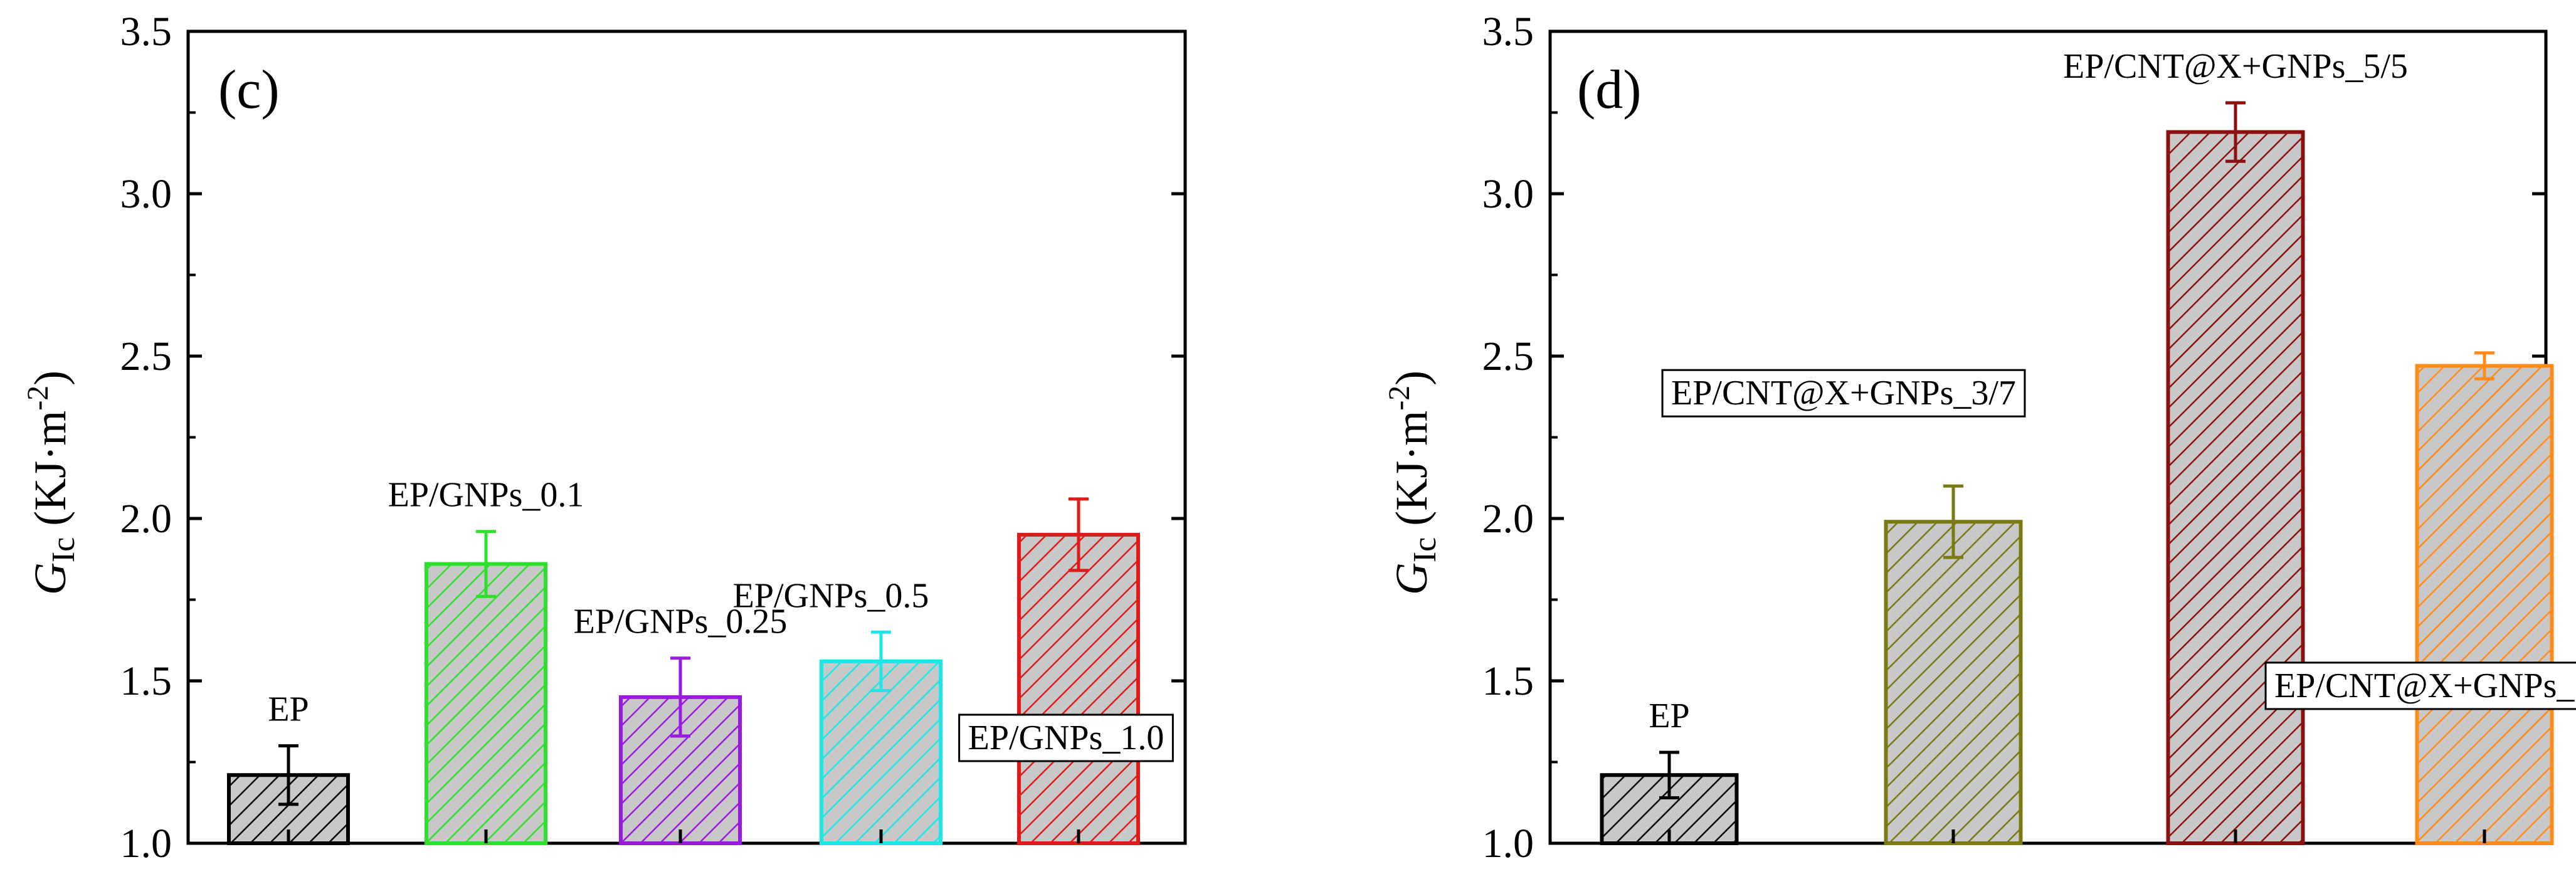 This screenshot has width=2576, height=884. Describe the element at coordinates (486, 496) in the screenshot. I see `bar-label: EP/GNPs_0.1` at that location.